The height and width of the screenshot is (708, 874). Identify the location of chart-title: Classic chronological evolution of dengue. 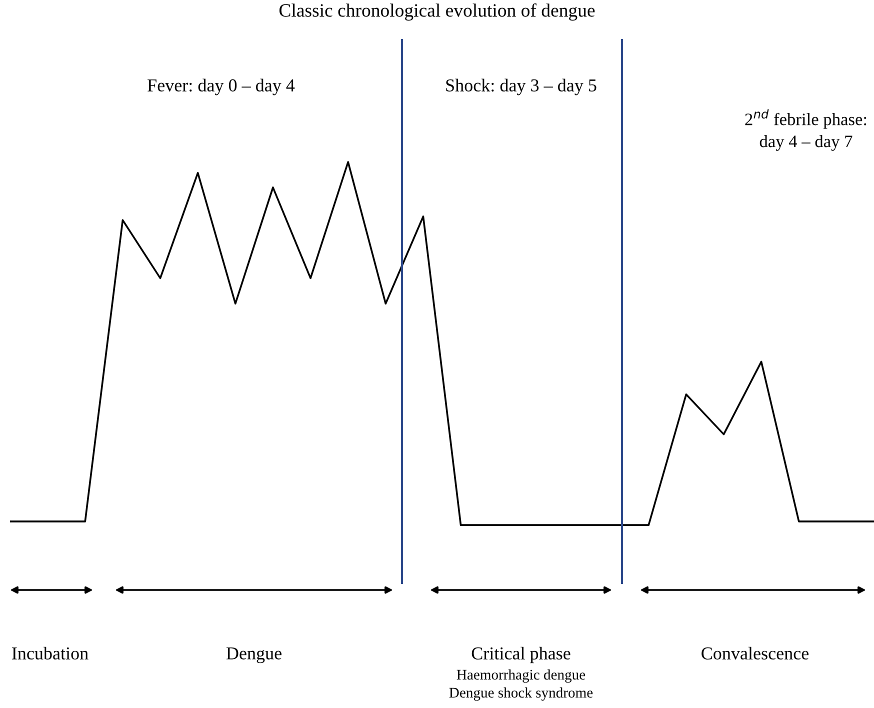
(437, 12).